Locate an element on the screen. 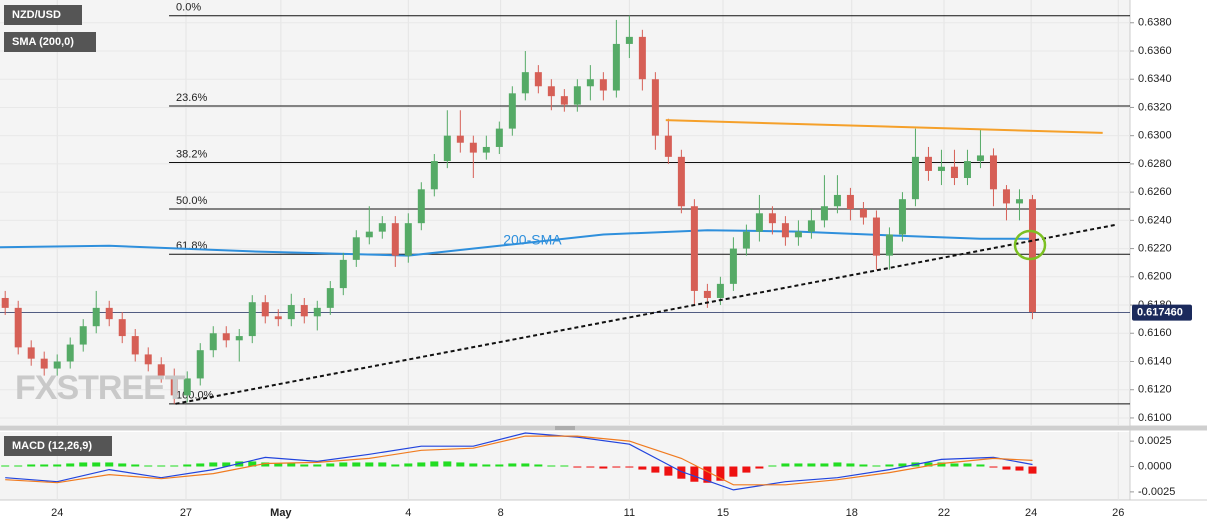  indicator-label: SMA (200,0) is located at coordinates (43, 42).